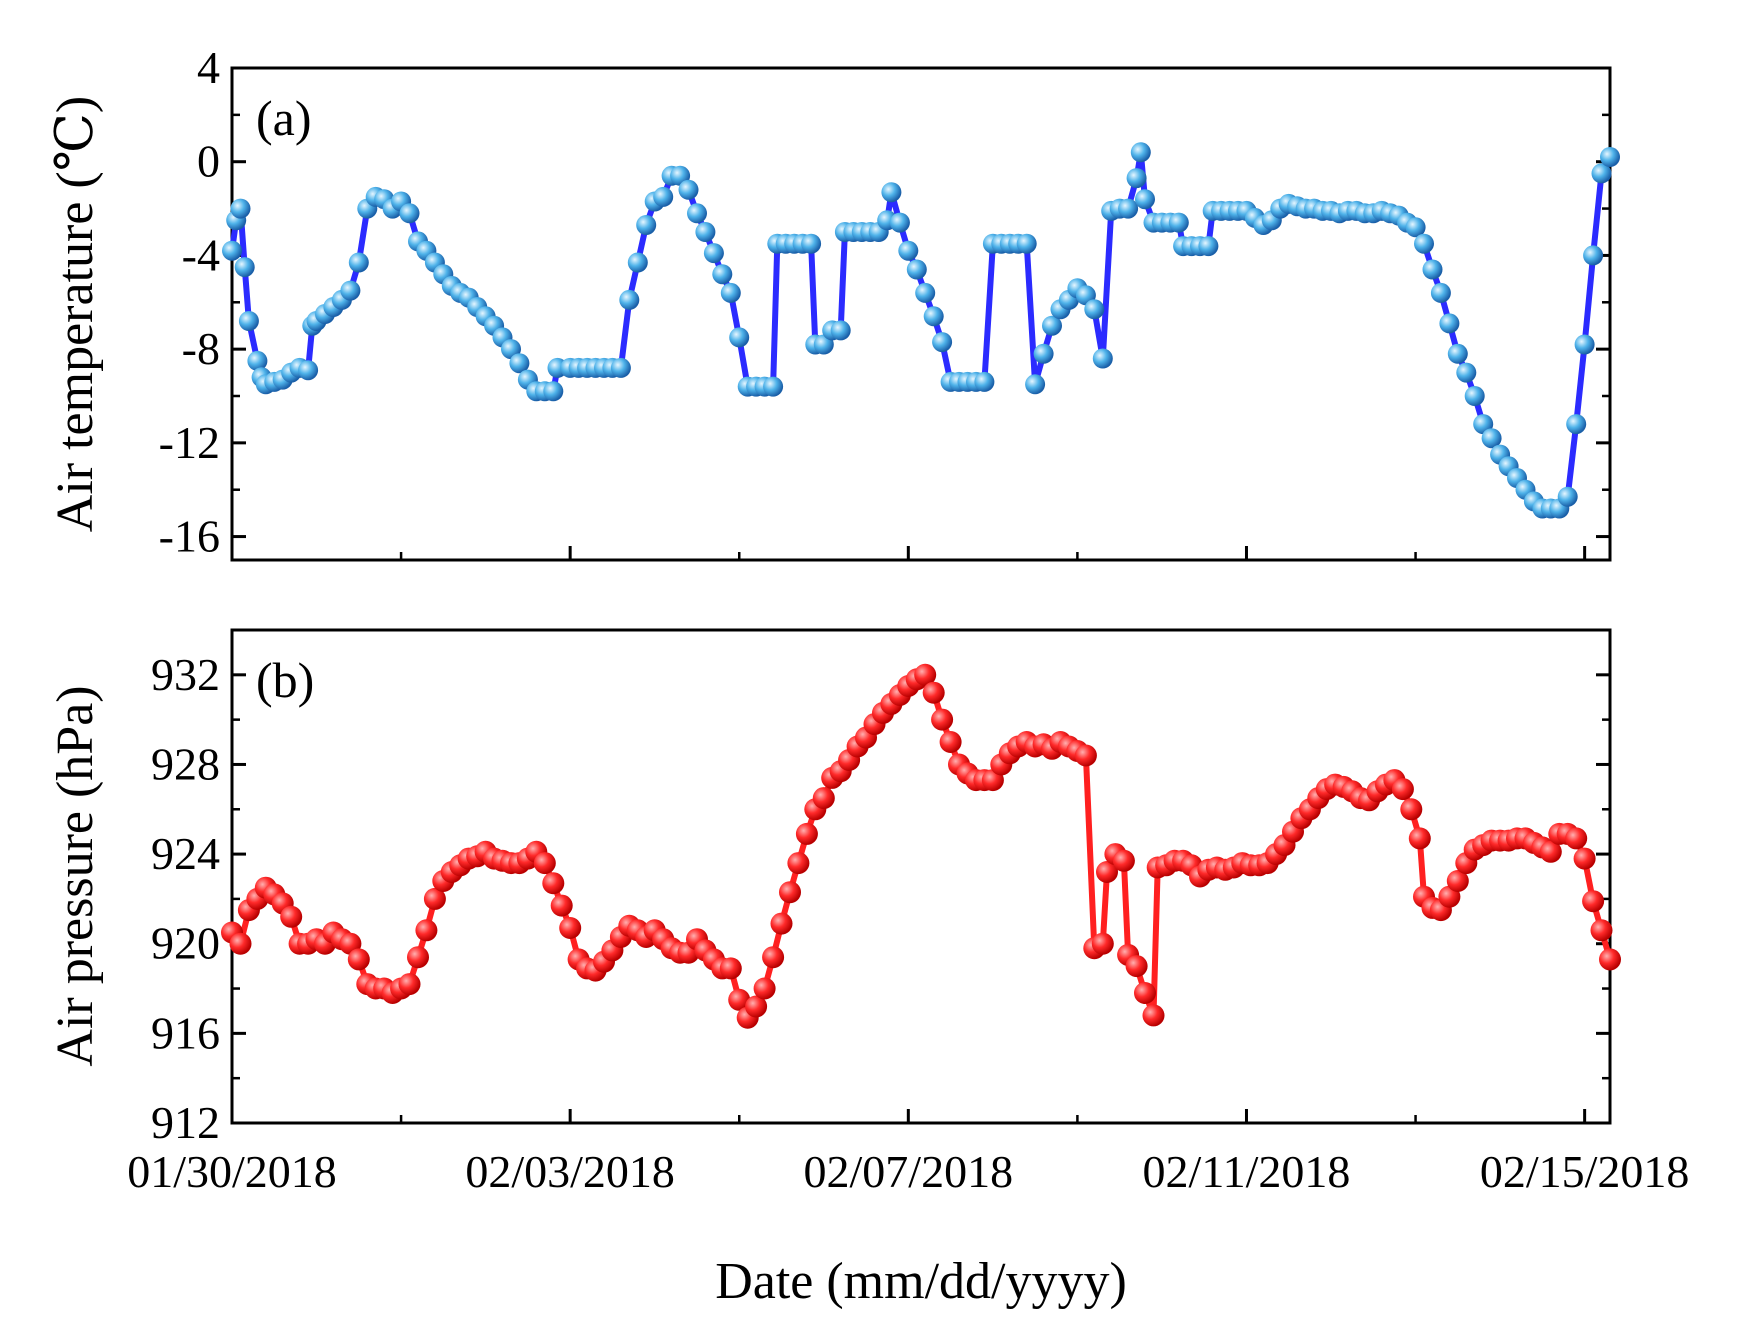  What do you see at coordinates (208, 67) in the screenshot?
I see `y-tick-label: 4` at bounding box center [208, 67].